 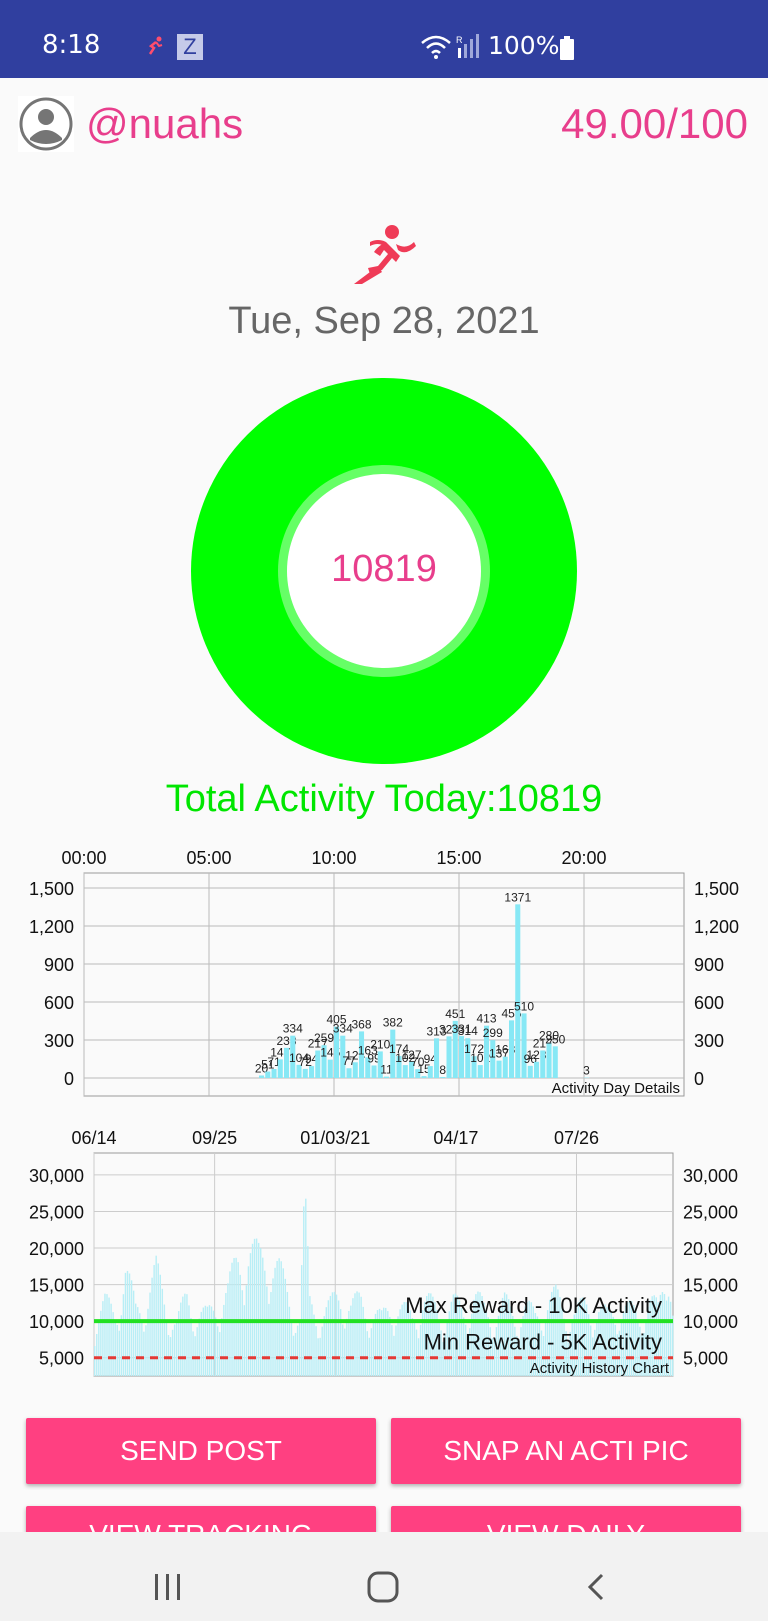 What do you see at coordinates (424, 1069) in the screenshot?
I see `day-bar-label: 15` at bounding box center [424, 1069].